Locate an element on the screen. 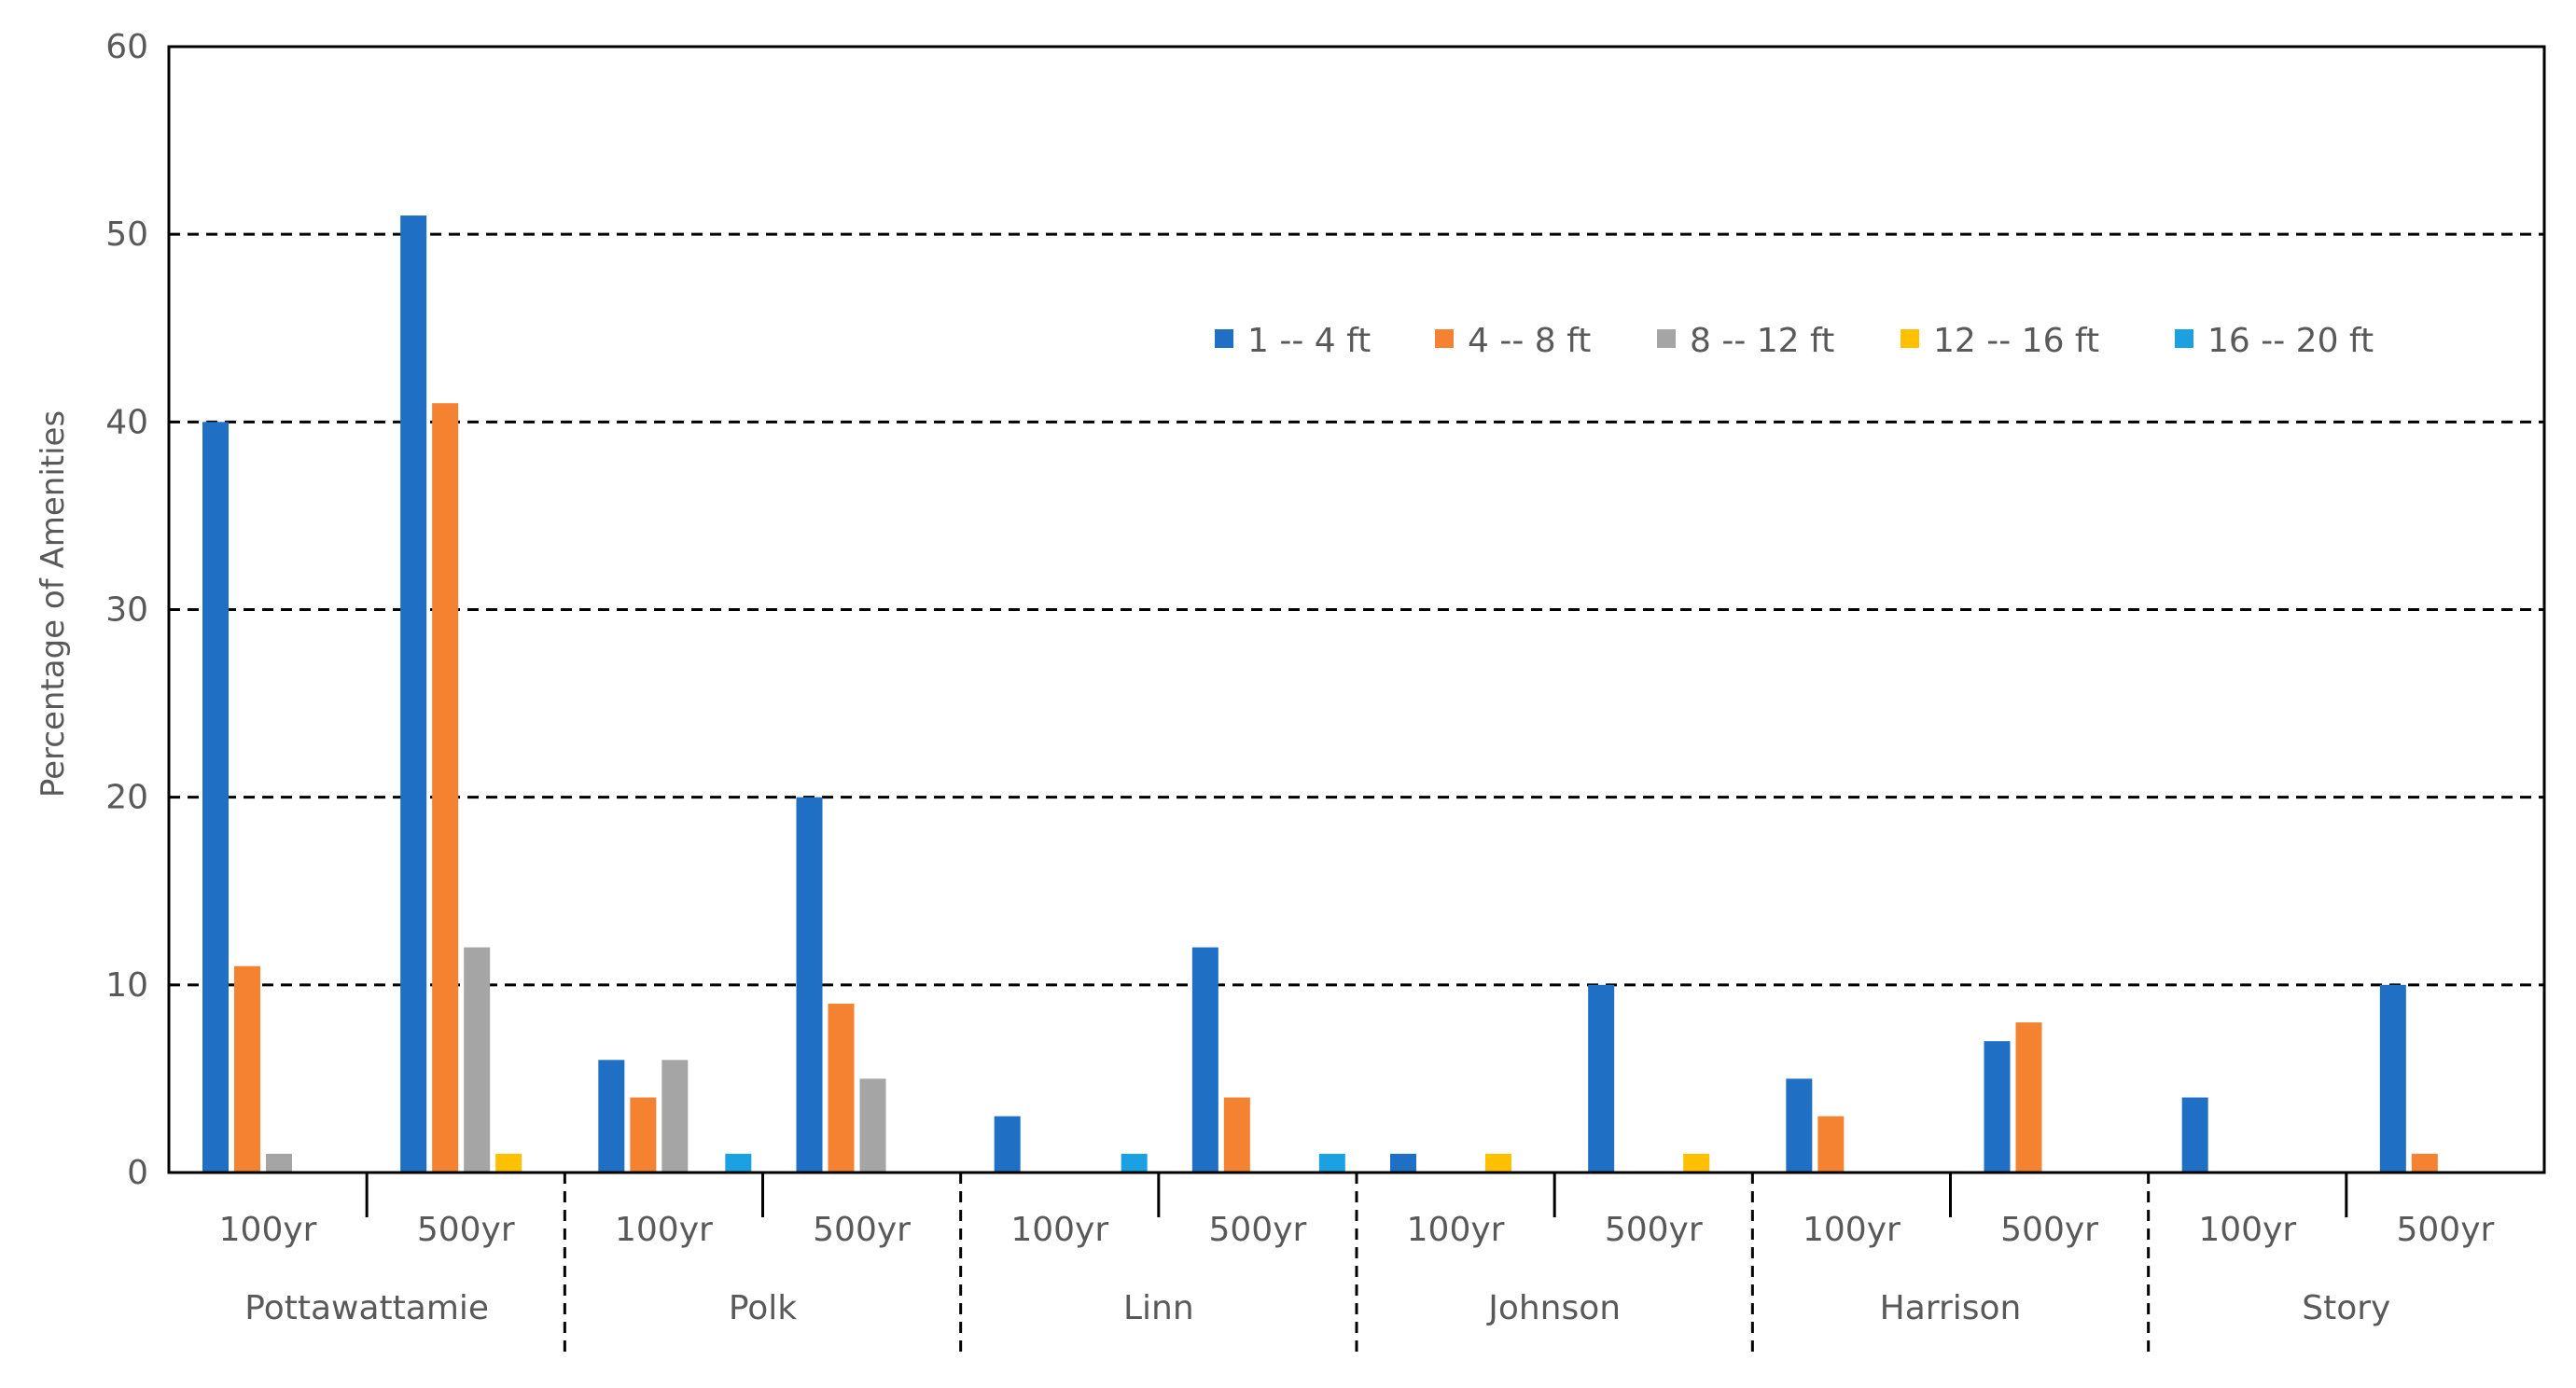 Image resolution: width=2576 pixels, height=1388 pixels. x-group-label: Linn is located at coordinates (1158, 1308).